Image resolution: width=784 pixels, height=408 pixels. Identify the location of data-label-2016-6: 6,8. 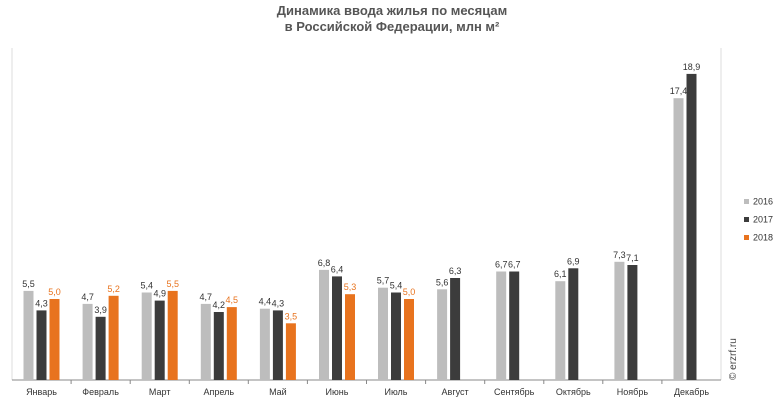
(324, 263).